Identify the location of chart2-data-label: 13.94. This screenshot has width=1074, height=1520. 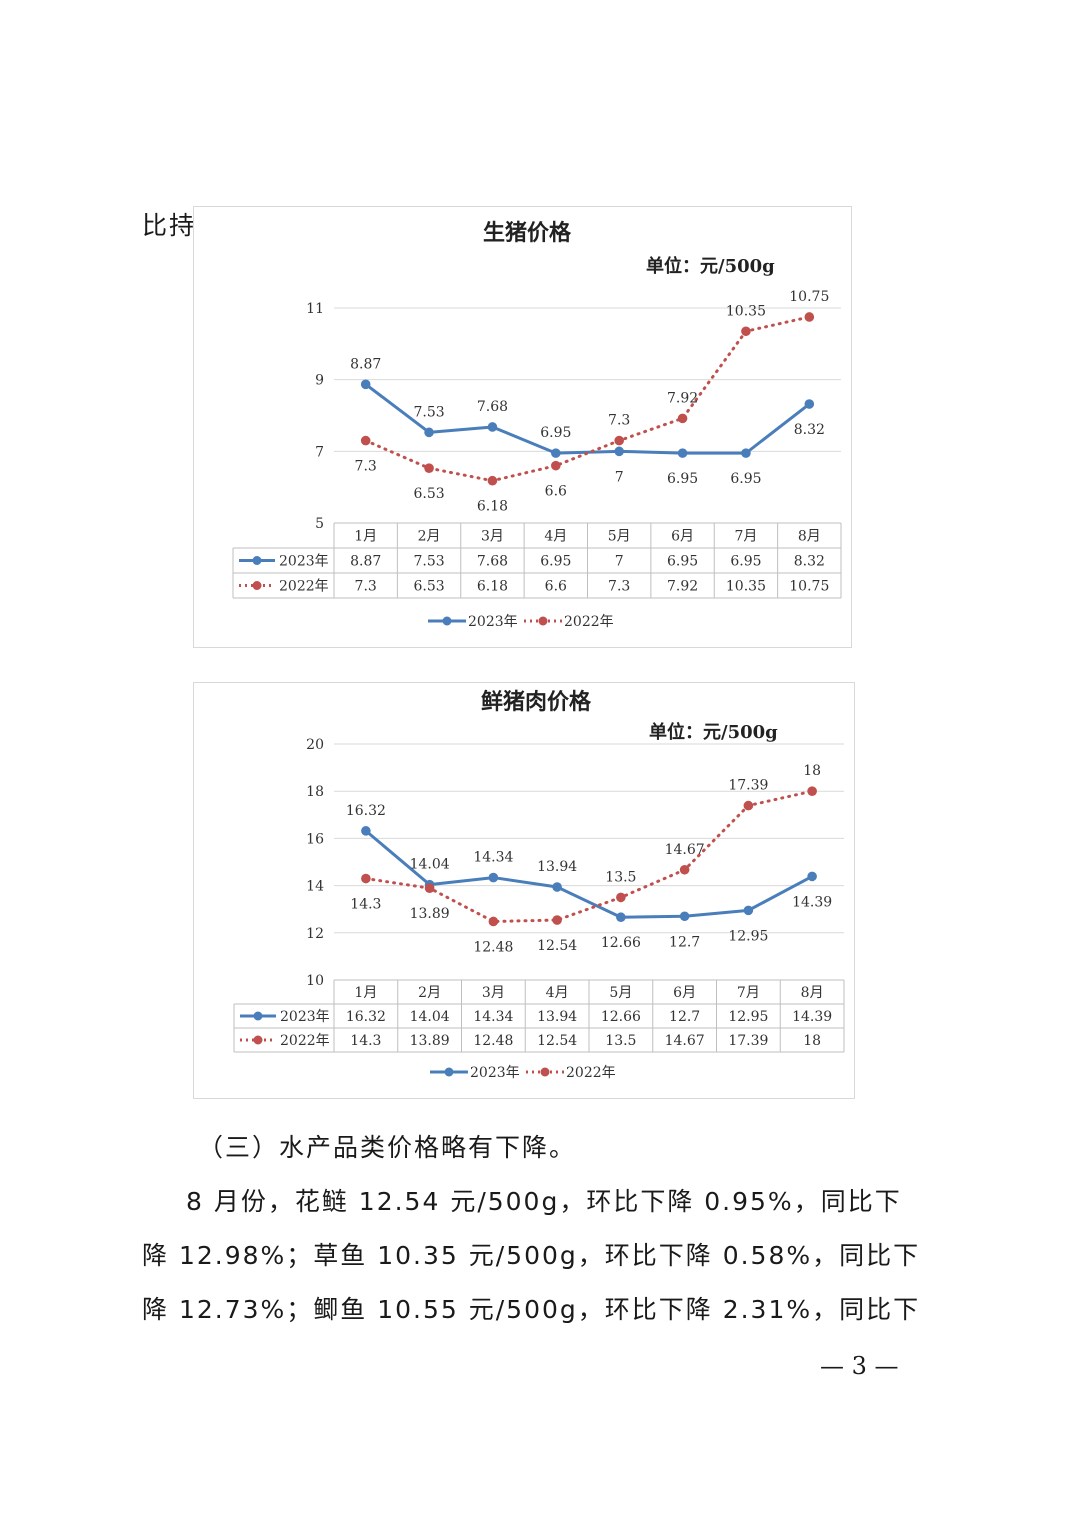
(557, 867).